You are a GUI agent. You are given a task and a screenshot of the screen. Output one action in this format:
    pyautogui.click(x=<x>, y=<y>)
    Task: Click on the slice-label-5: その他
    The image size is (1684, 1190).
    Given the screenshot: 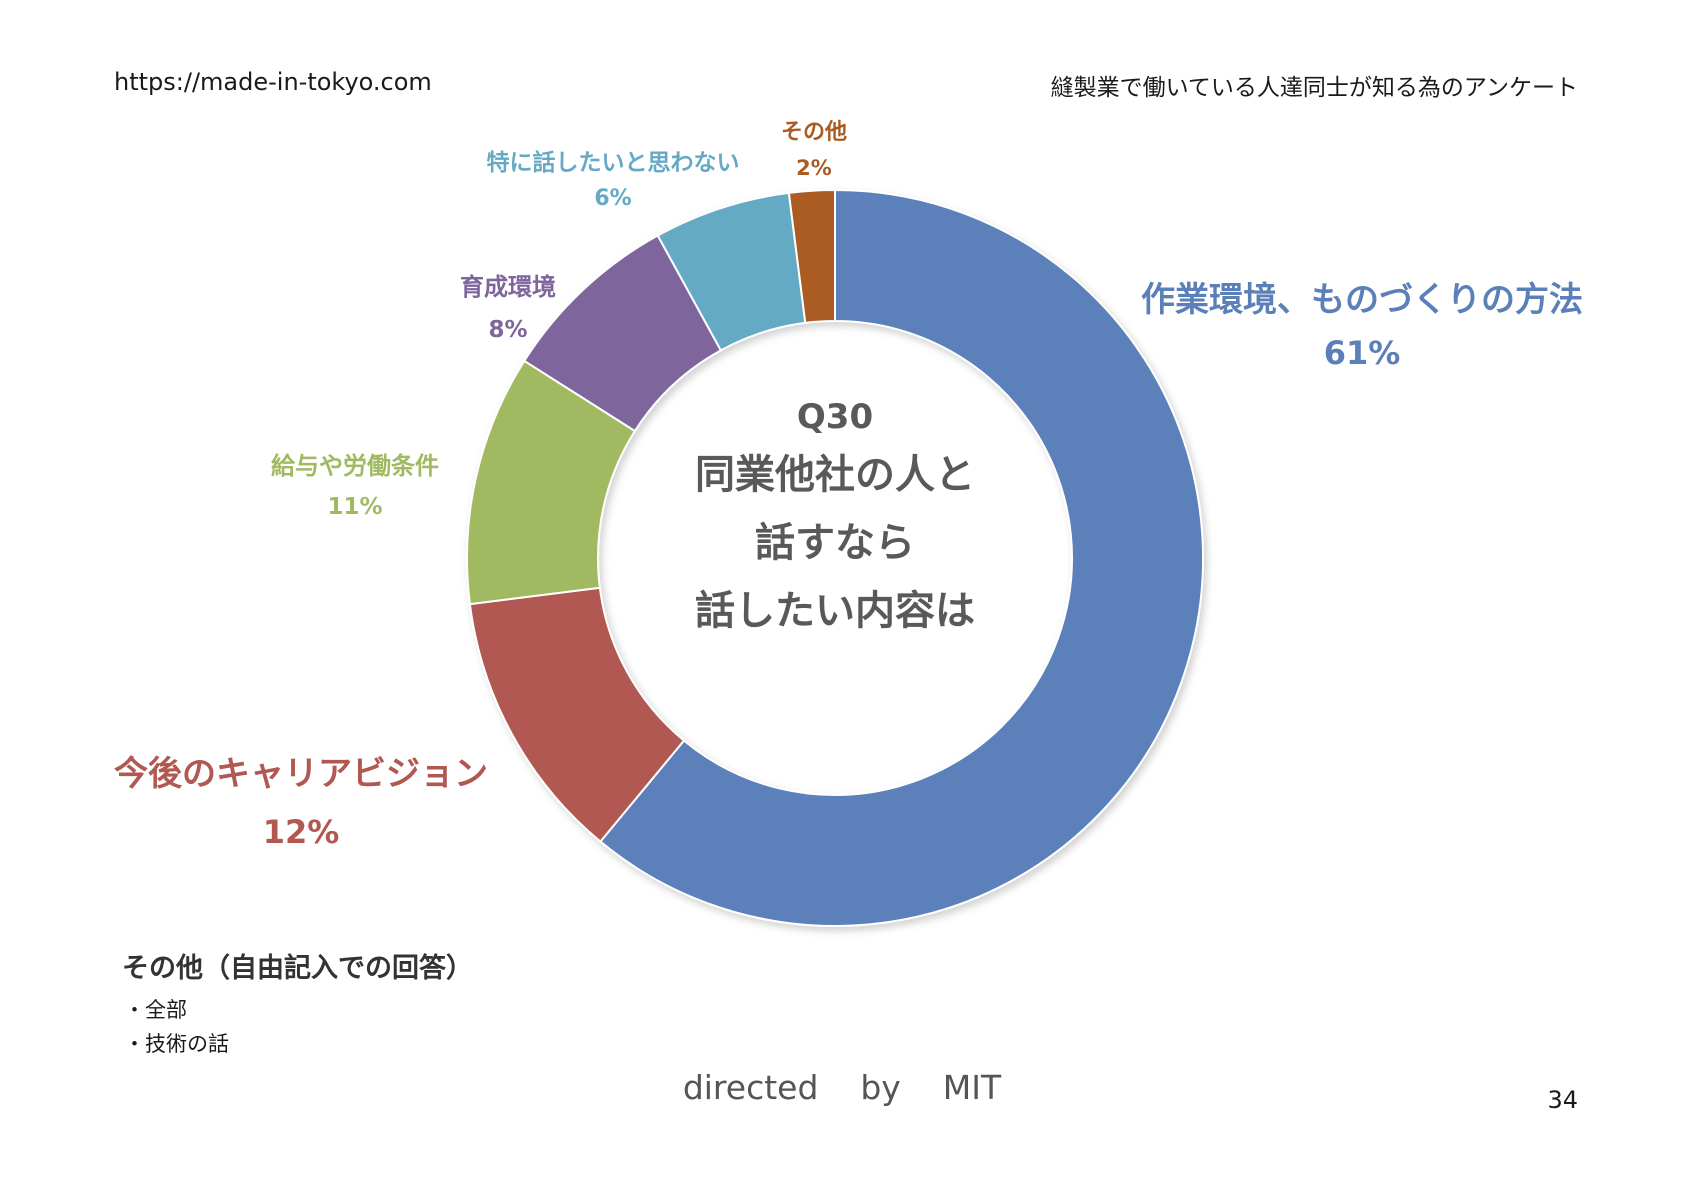 What is the action you would take?
    pyautogui.click(x=814, y=132)
    